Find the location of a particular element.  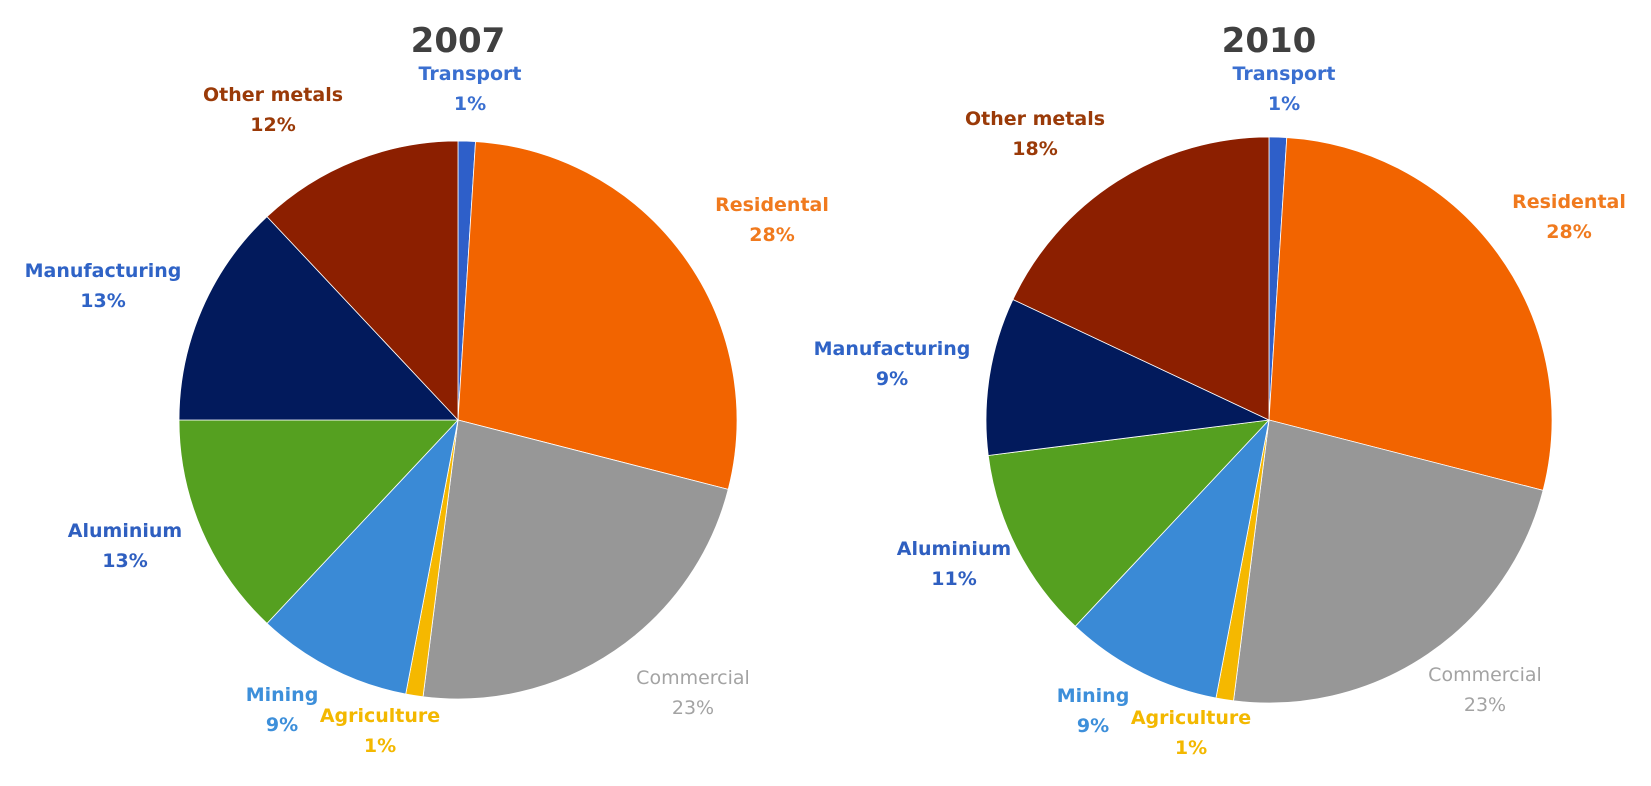

slice-mining-2007 is located at coordinates (362, 556).